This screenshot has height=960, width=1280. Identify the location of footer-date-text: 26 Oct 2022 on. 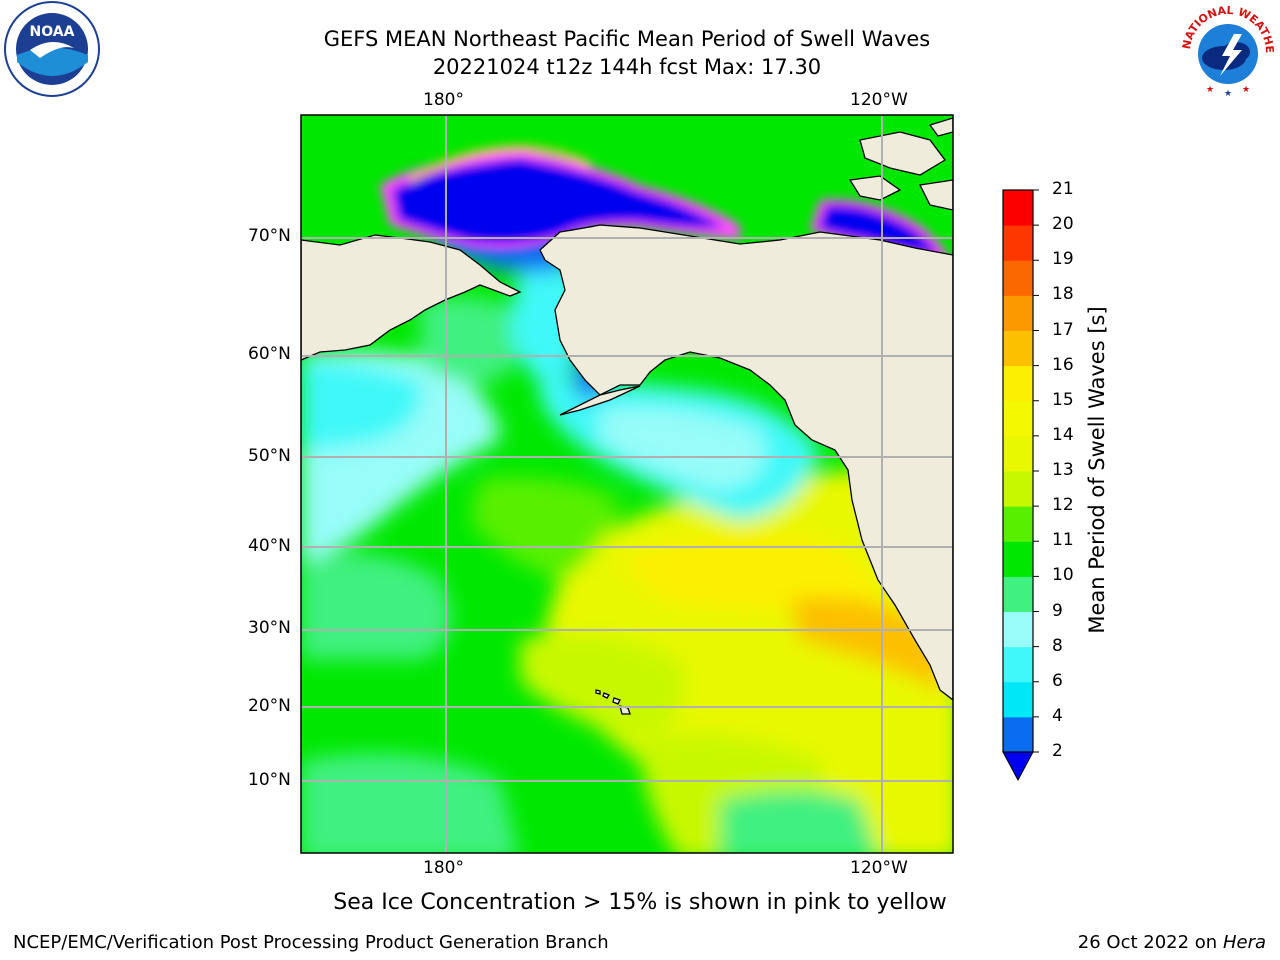
(1147, 942).